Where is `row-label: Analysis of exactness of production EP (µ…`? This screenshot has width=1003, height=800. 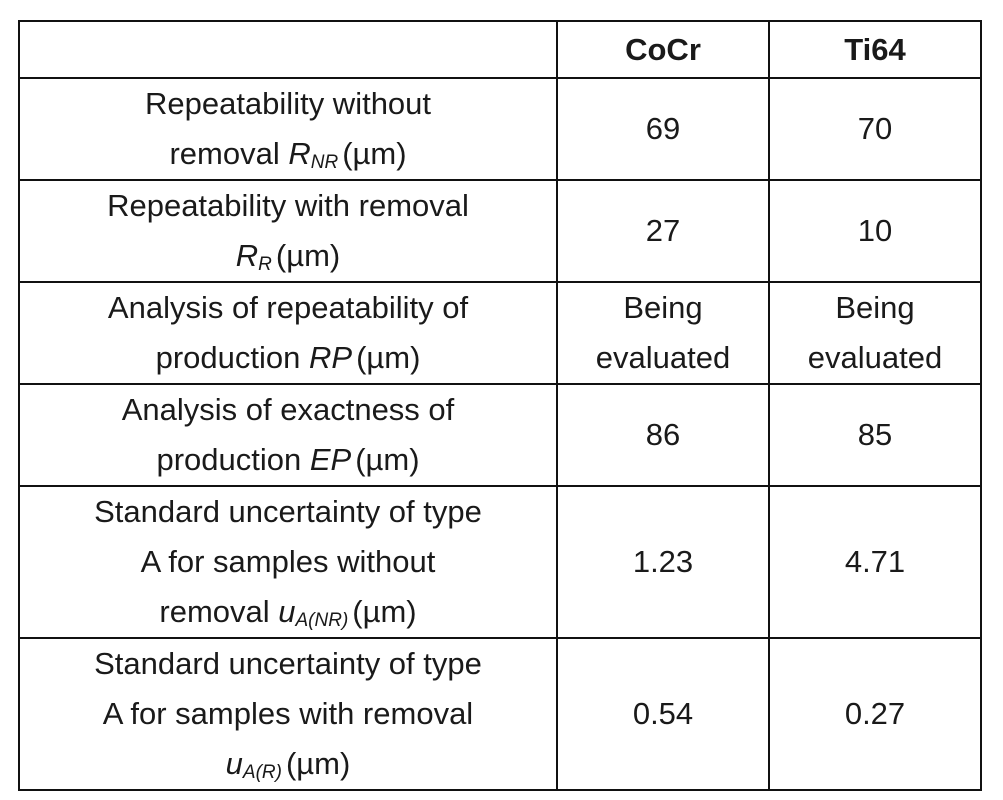
row-label: Analysis of exactness of production EP (µ… is located at coordinates (288, 435).